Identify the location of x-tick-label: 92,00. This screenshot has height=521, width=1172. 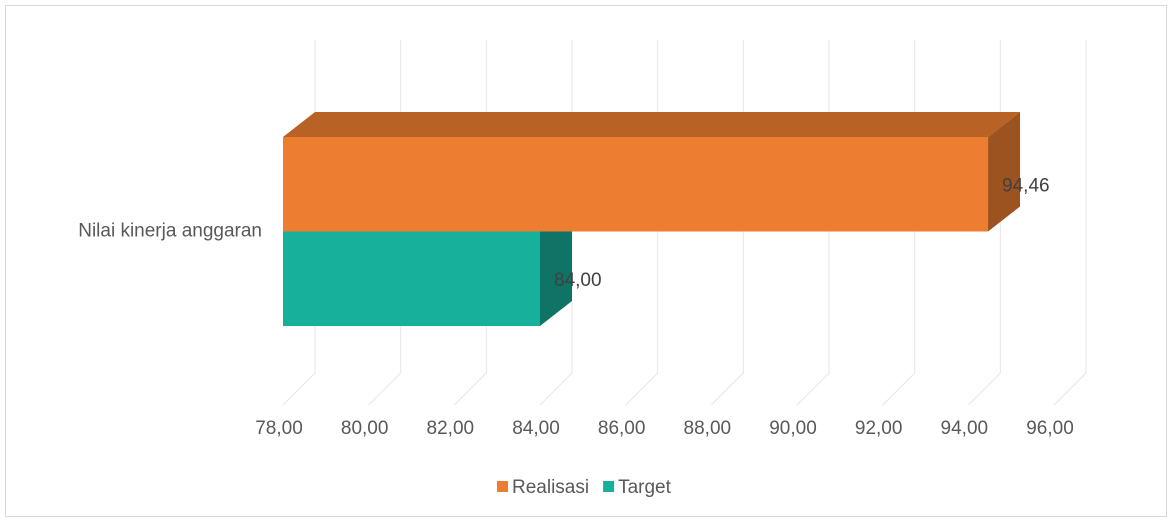
(879, 428).